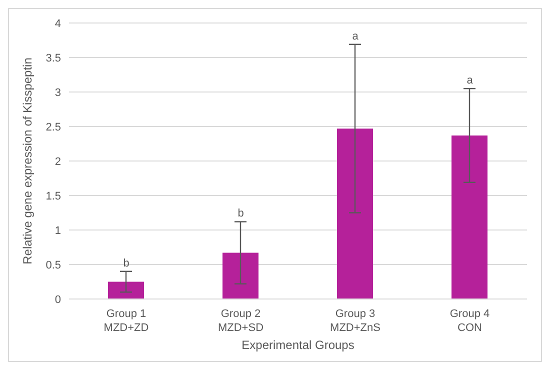 This screenshot has width=550, height=370. I want to click on y-tick-label: 3, so click(57, 92).